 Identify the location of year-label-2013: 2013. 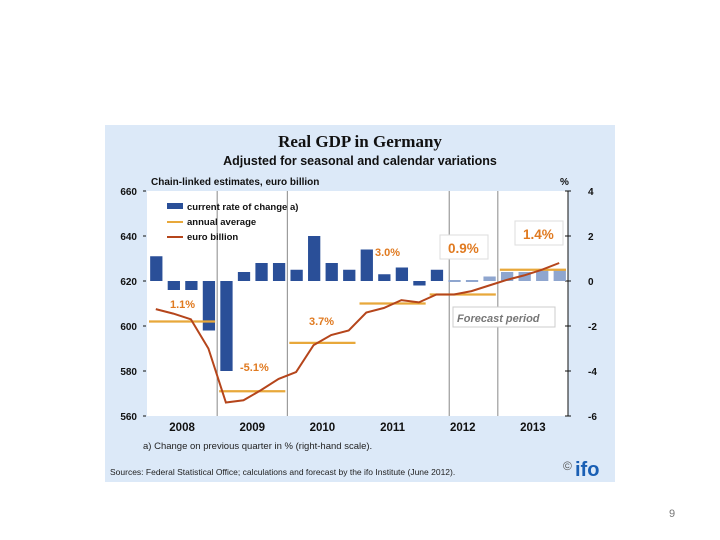
(533, 428).